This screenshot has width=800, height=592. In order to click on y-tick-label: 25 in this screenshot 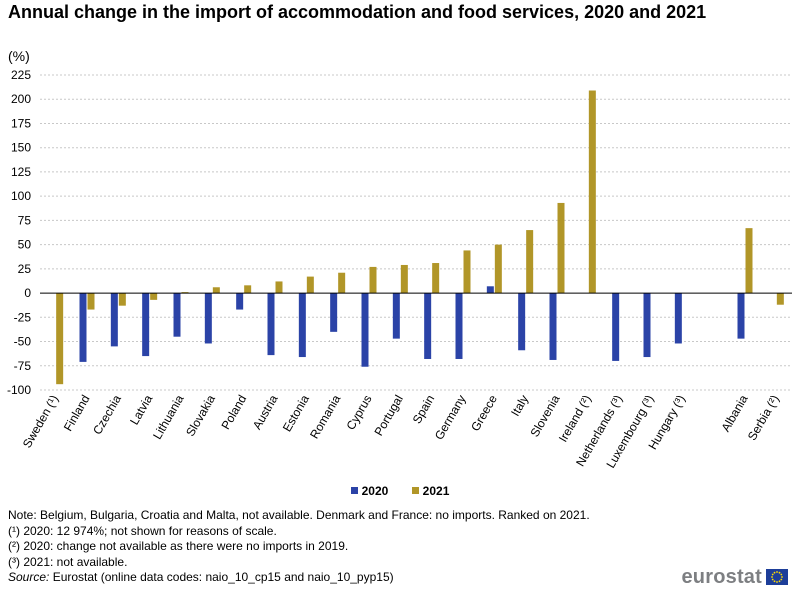, I will do `click(25, 269)`.